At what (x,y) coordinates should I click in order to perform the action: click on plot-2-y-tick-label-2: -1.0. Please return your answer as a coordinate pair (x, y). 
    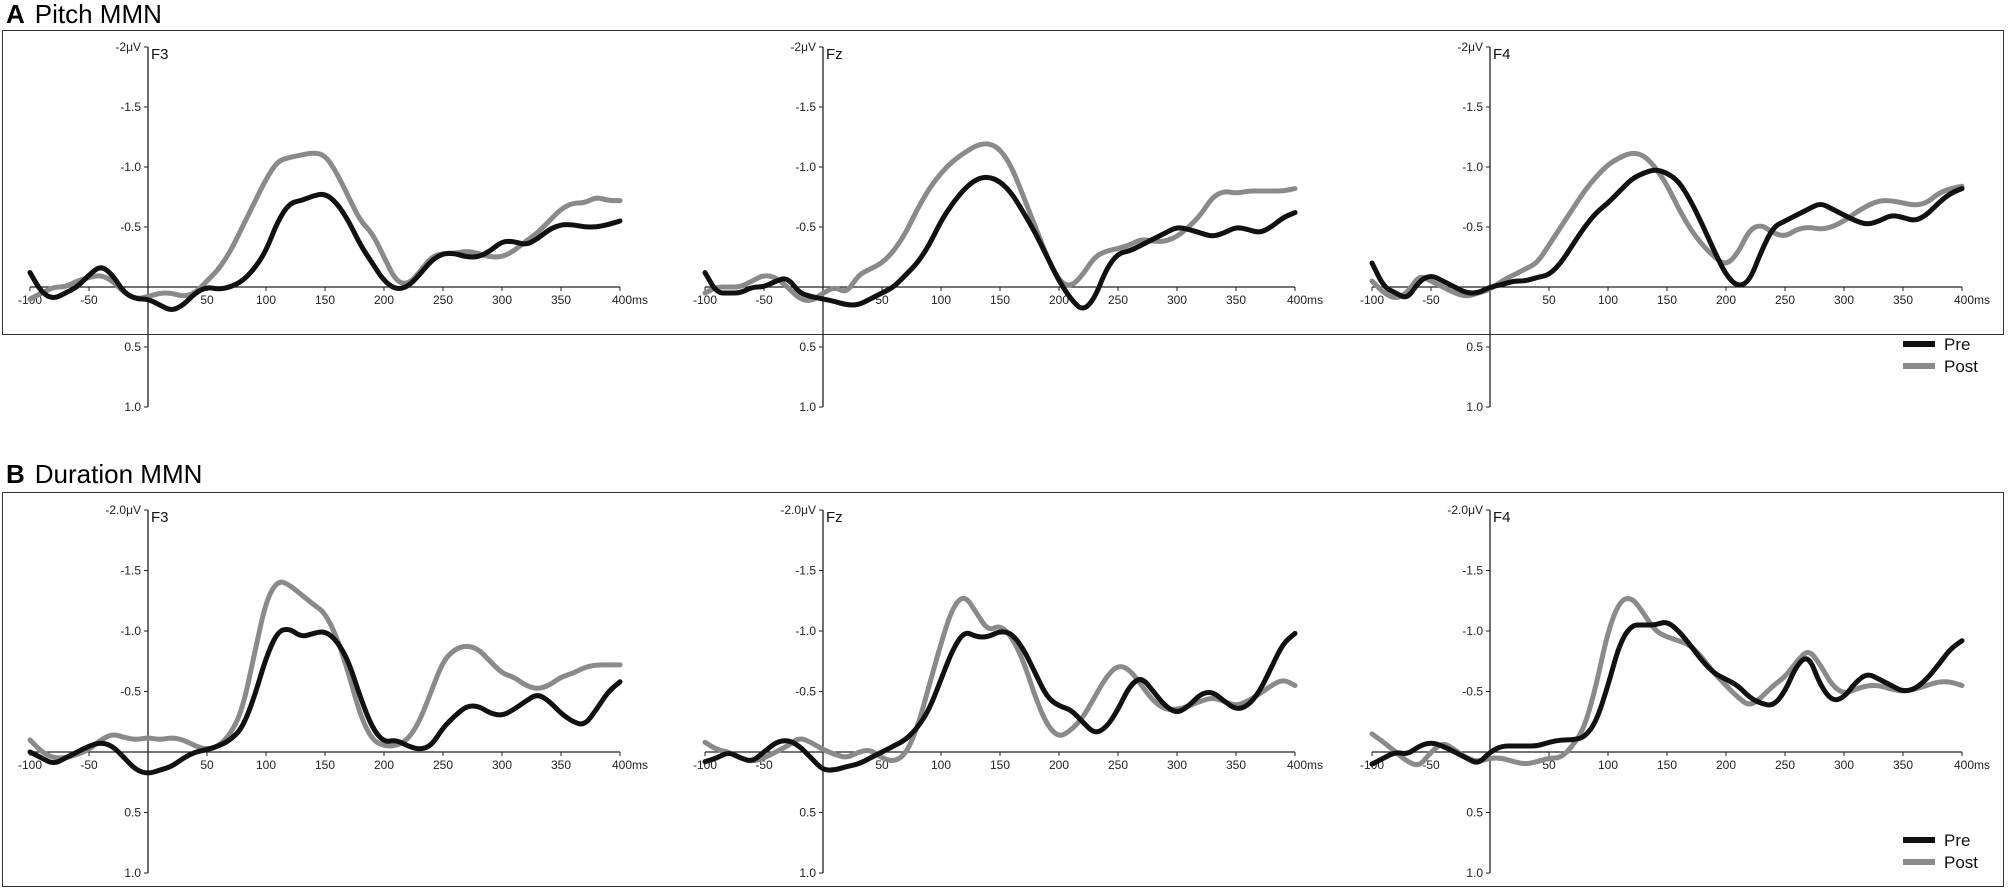
    Looking at the image, I should click on (1472, 167).